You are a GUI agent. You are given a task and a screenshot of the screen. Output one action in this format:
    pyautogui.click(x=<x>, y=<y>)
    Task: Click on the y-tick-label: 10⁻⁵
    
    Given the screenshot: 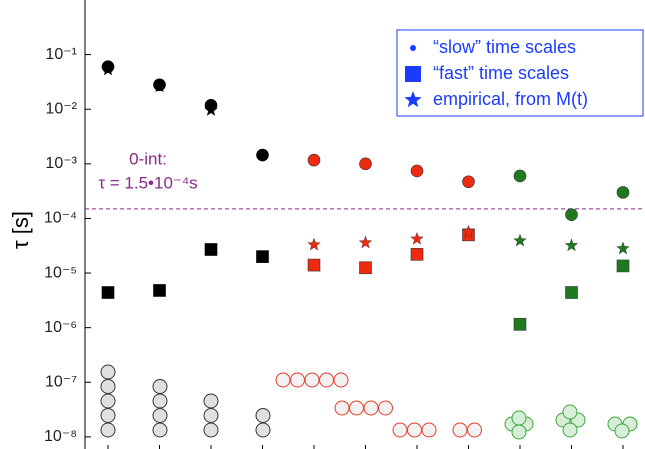 What is the action you would take?
    pyautogui.click(x=60, y=272)
    